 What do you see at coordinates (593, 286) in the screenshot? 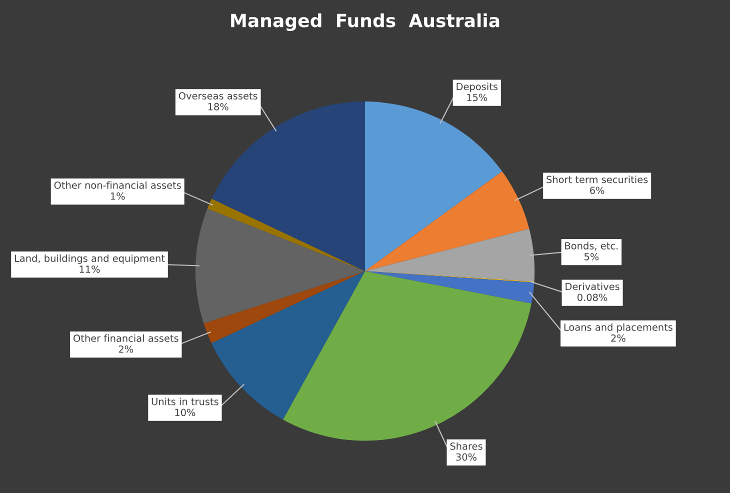
I see `slice-label: Derivatives` at bounding box center [593, 286].